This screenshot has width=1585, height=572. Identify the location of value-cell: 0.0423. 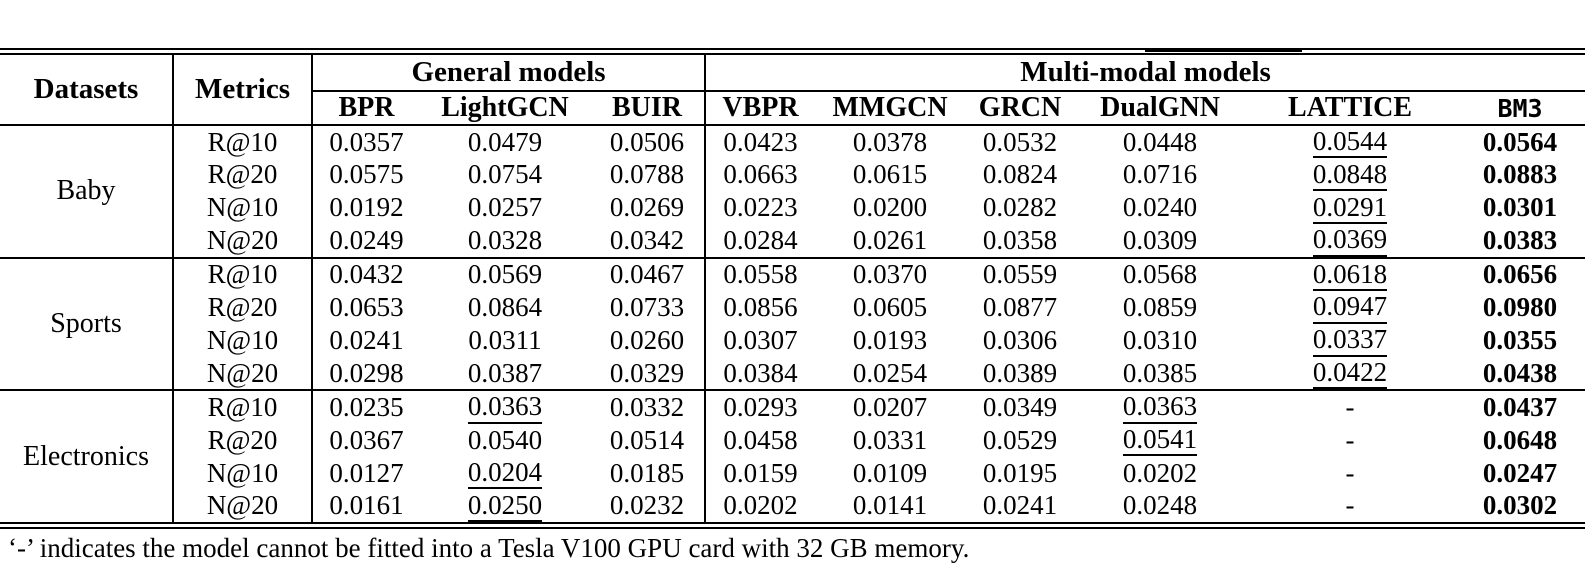
(760, 141).